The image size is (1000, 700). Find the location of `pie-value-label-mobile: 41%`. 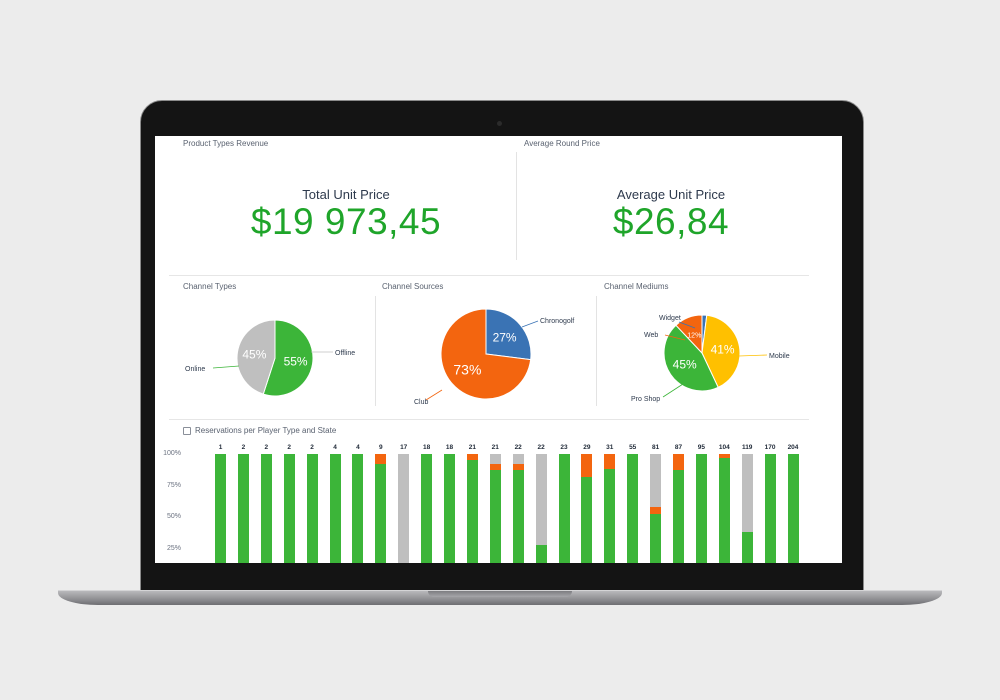

pie-value-label-mobile: 41% is located at coordinates (723, 350).